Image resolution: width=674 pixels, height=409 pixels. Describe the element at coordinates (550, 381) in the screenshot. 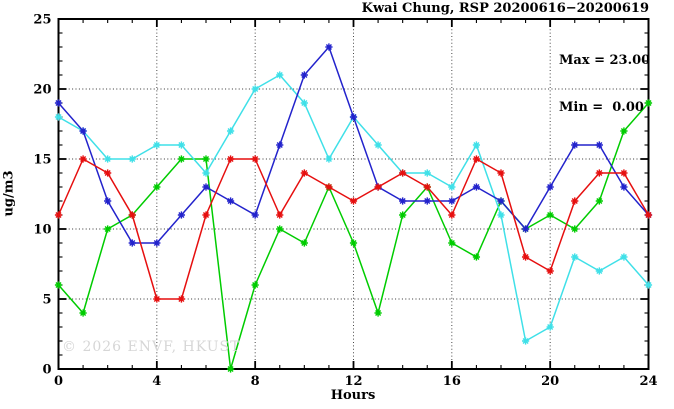

I see `x-tick-label: 20` at that location.